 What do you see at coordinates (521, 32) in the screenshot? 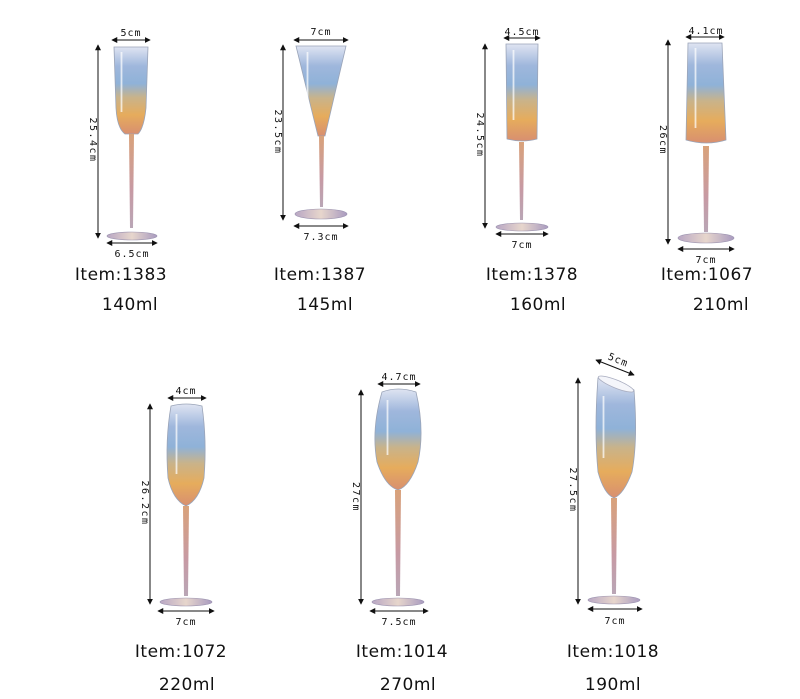
I see `top-width-label: 4.5cm` at bounding box center [521, 32].